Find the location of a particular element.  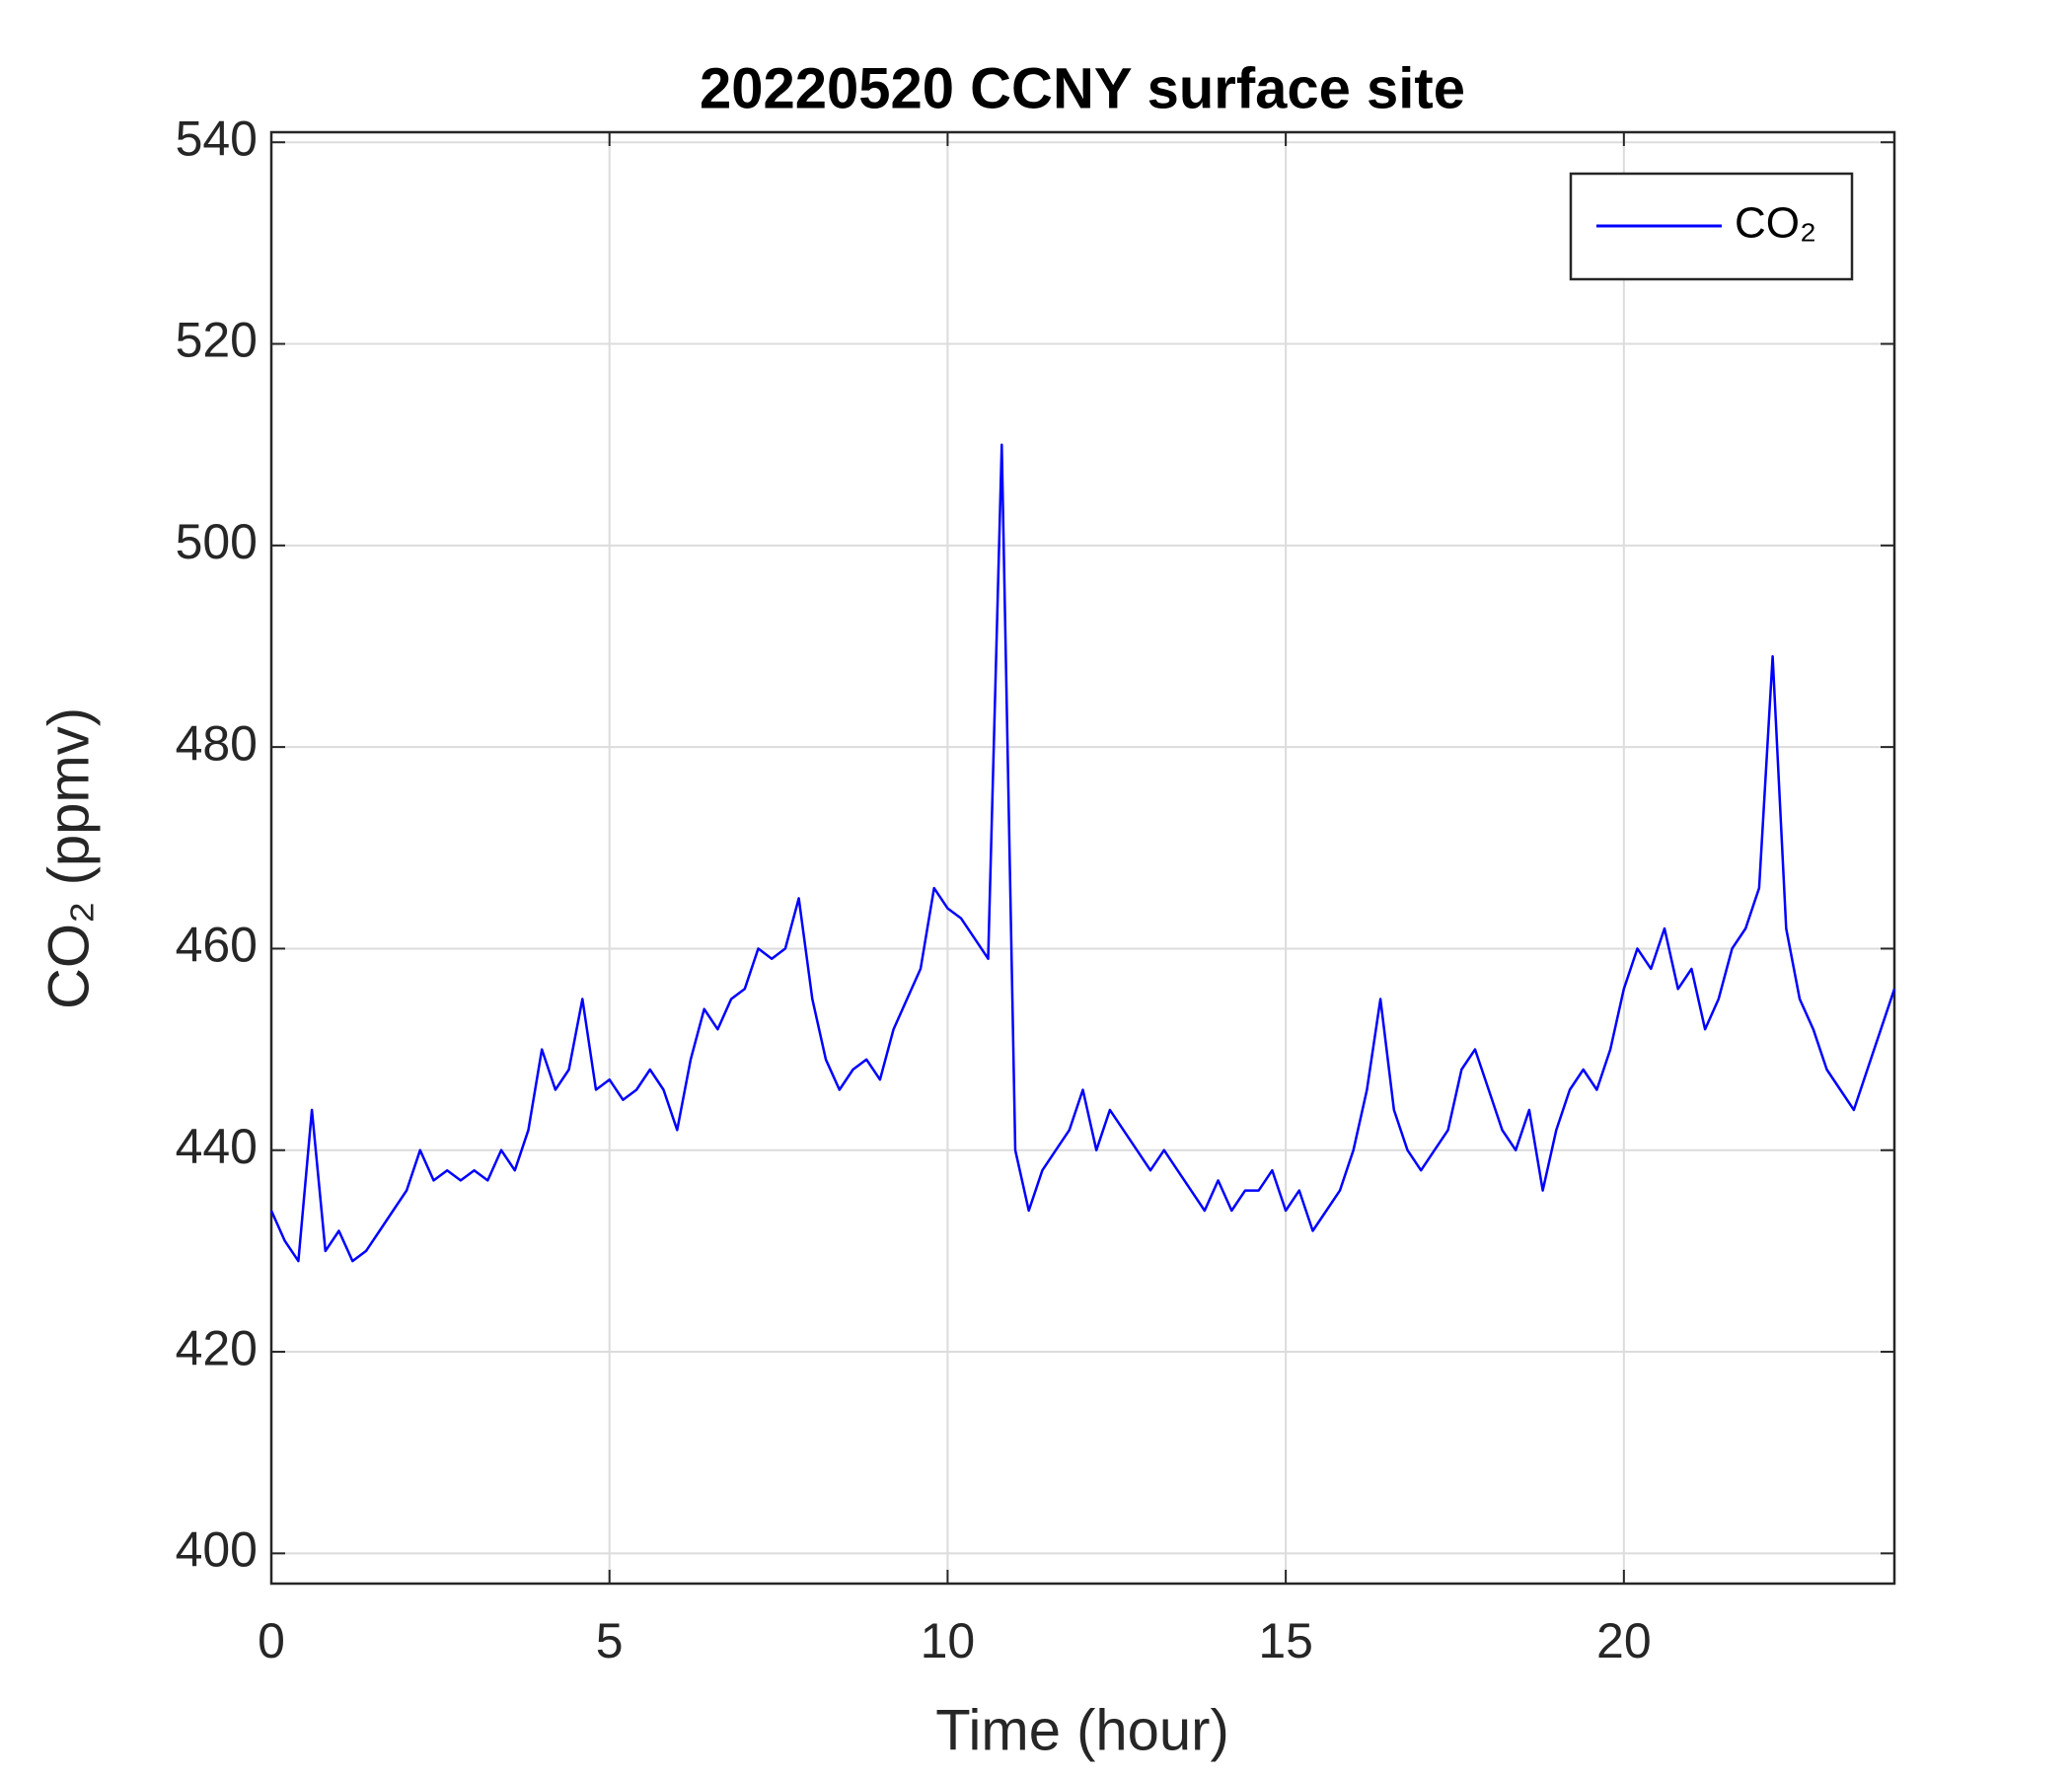

x-tick-label: 0 is located at coordinates (272, 1640).